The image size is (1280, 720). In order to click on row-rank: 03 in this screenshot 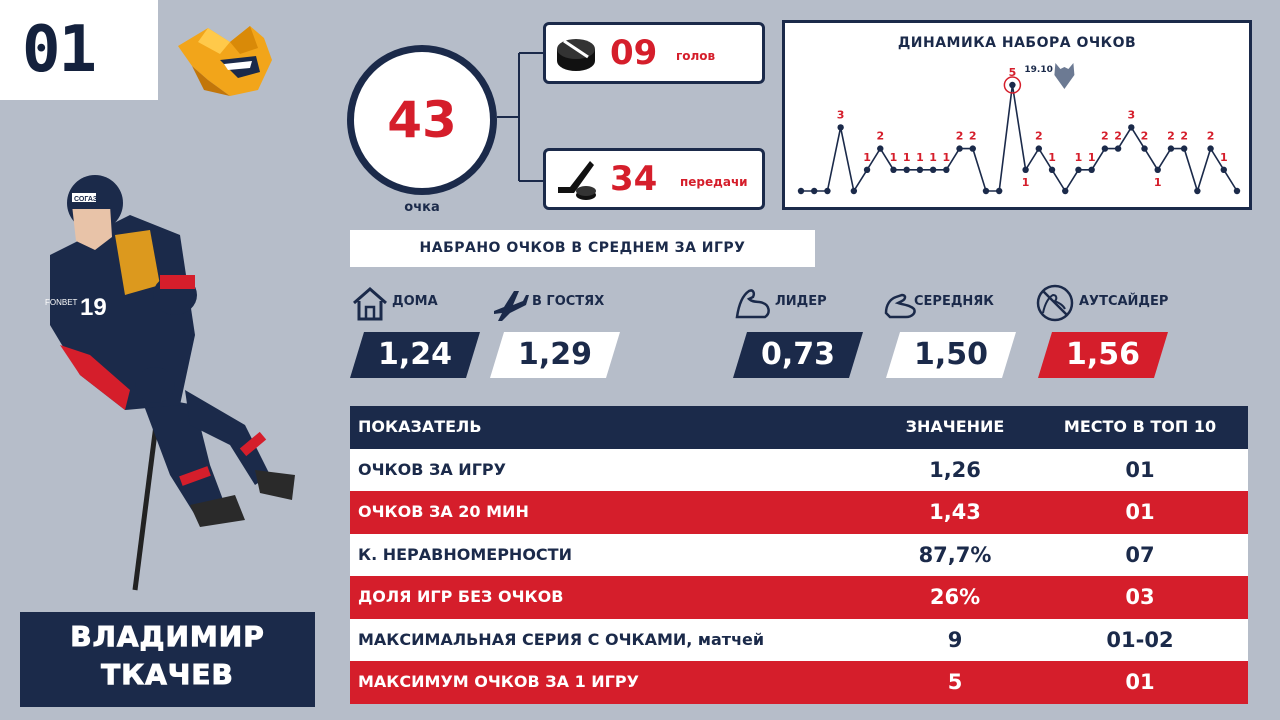, I will do `click(1140, 597)`.